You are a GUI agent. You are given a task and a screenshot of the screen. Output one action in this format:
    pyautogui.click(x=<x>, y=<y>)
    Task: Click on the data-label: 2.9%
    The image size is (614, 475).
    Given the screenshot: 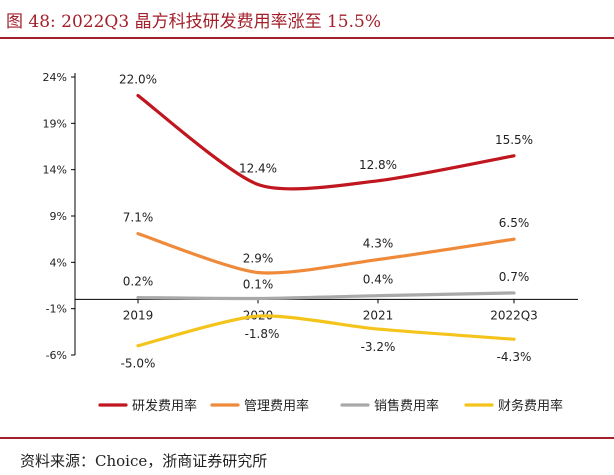 What is the action you would take?
    pyautogui.click(x=258, y=259)
    